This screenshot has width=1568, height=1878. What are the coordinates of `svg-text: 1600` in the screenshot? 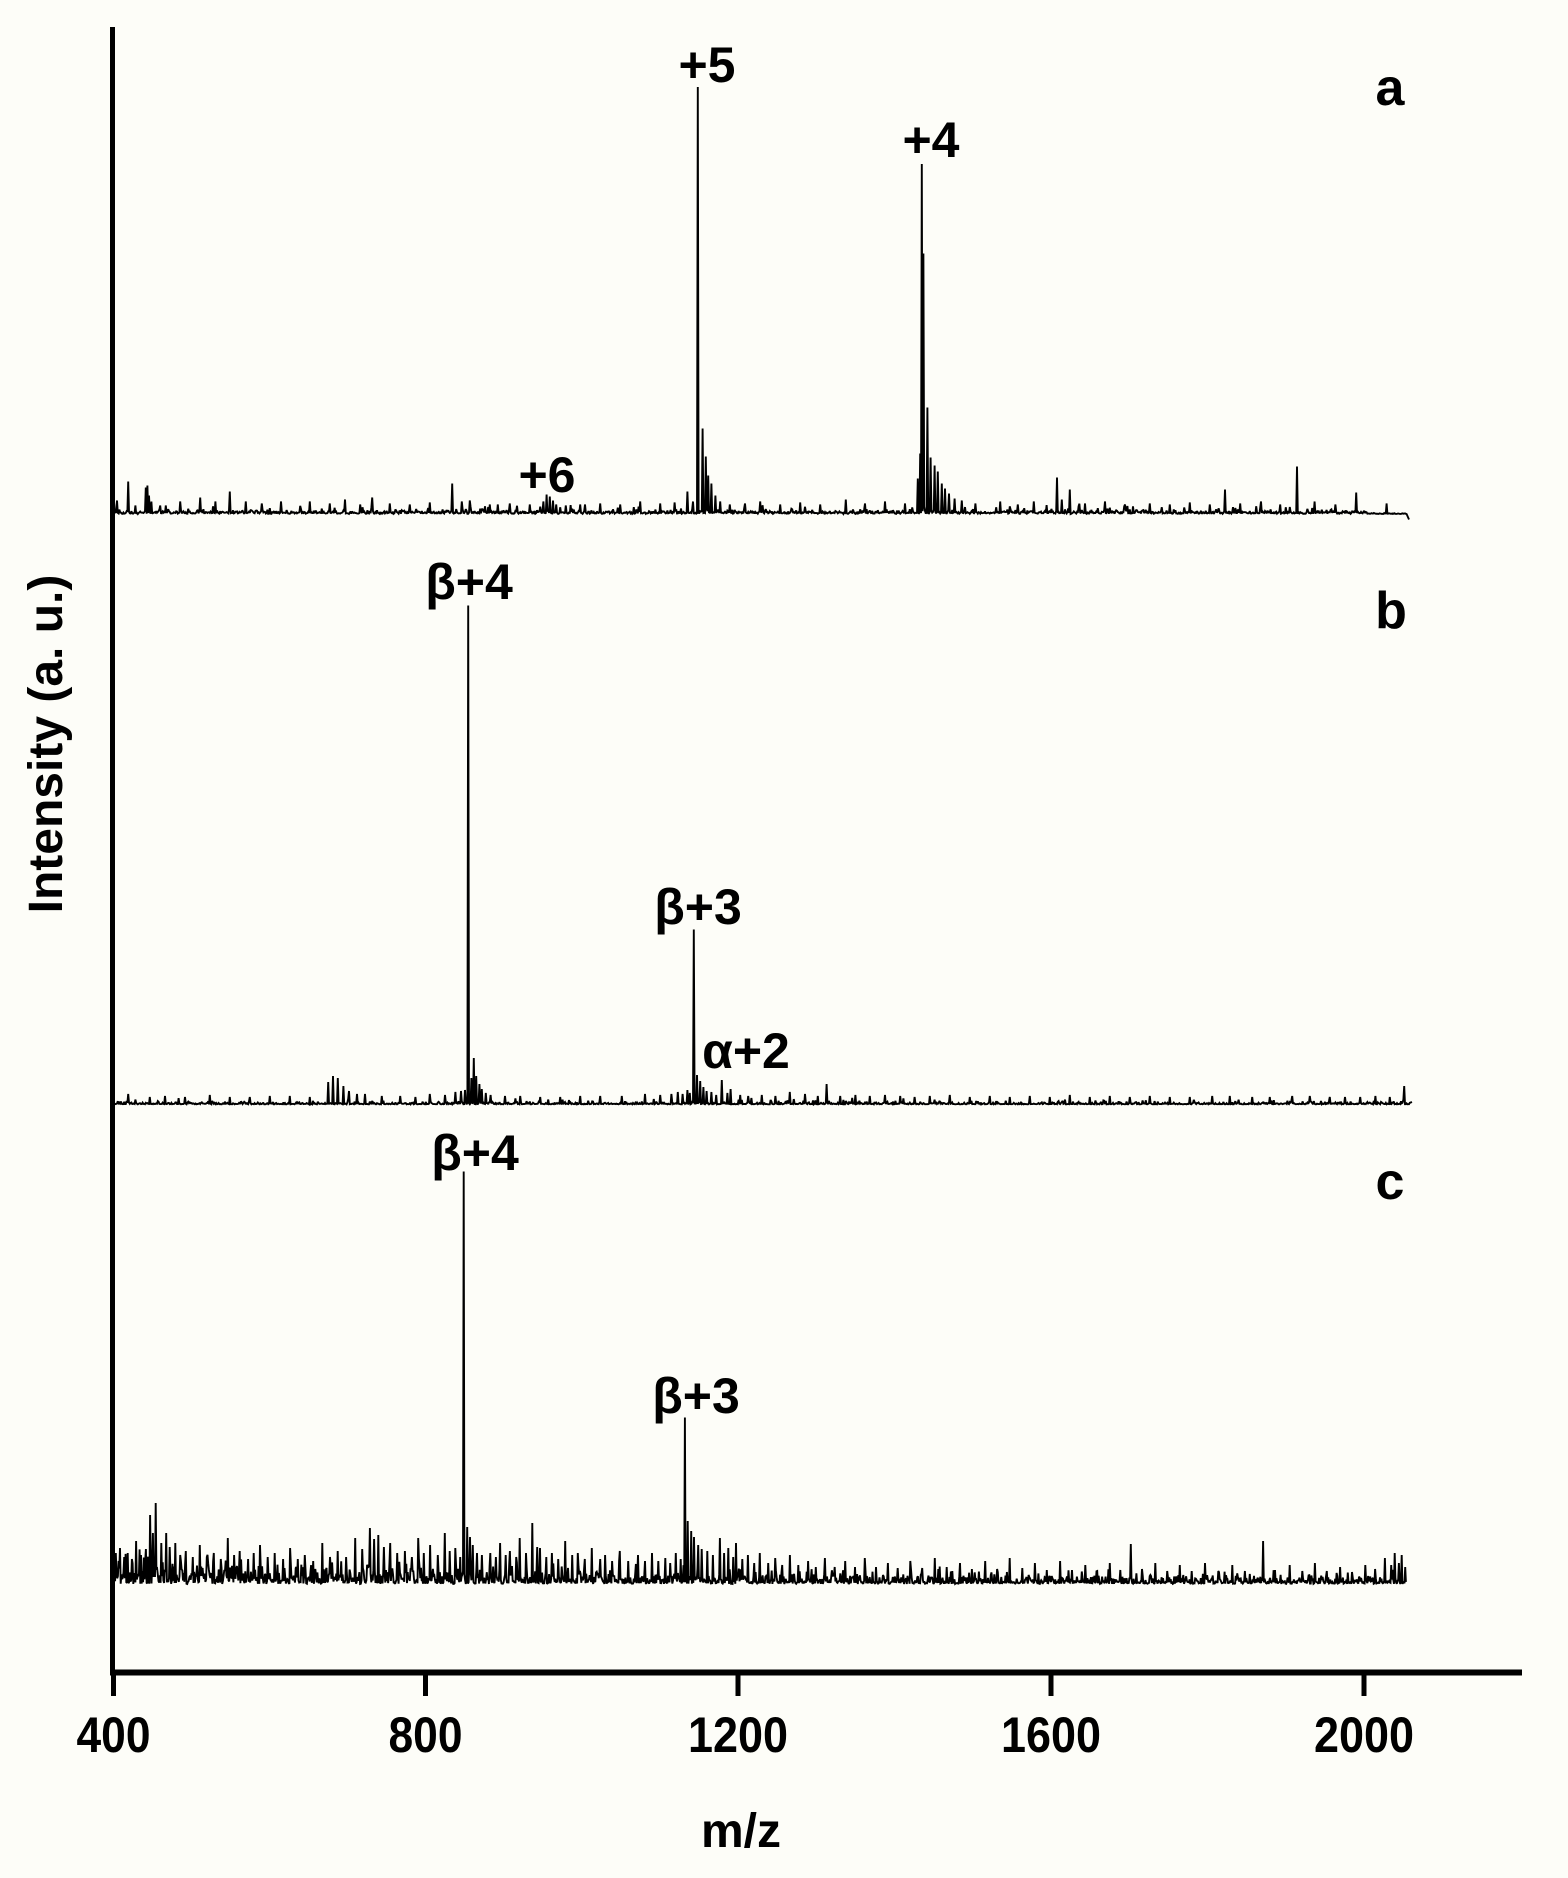 It's located at (1051, 1735).